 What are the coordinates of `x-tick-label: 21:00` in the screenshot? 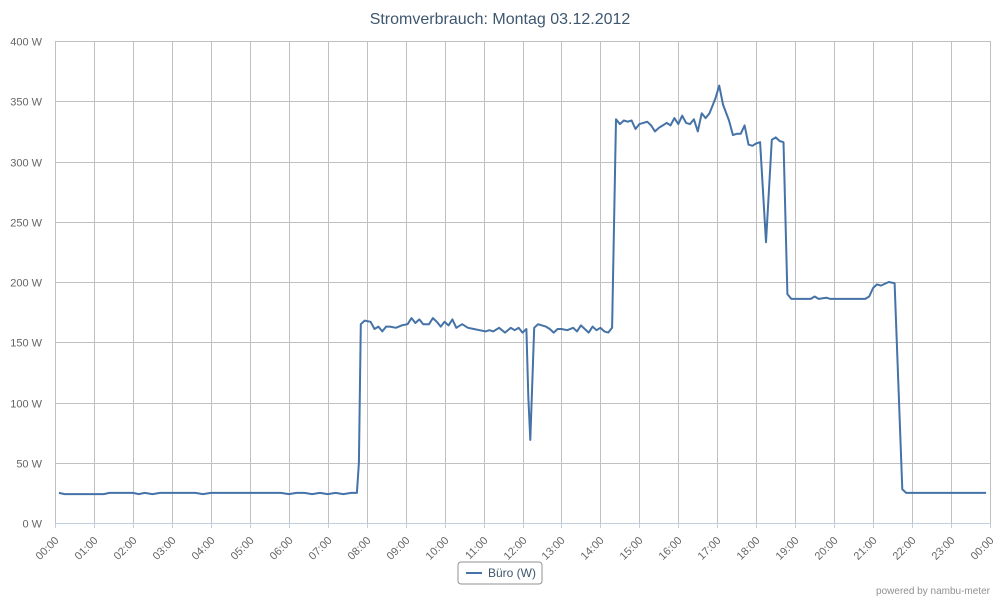 It's located at (866, 549).